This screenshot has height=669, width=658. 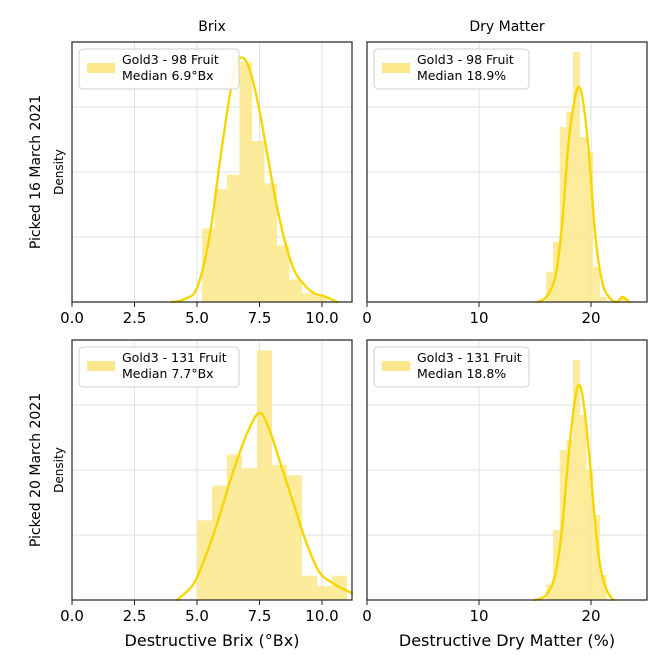 What do you see at coordinates (212, 640) in the screenshot?
I see `x-axis-label: Destructive Brix (°Bx)` at bounding box center [212, 640].